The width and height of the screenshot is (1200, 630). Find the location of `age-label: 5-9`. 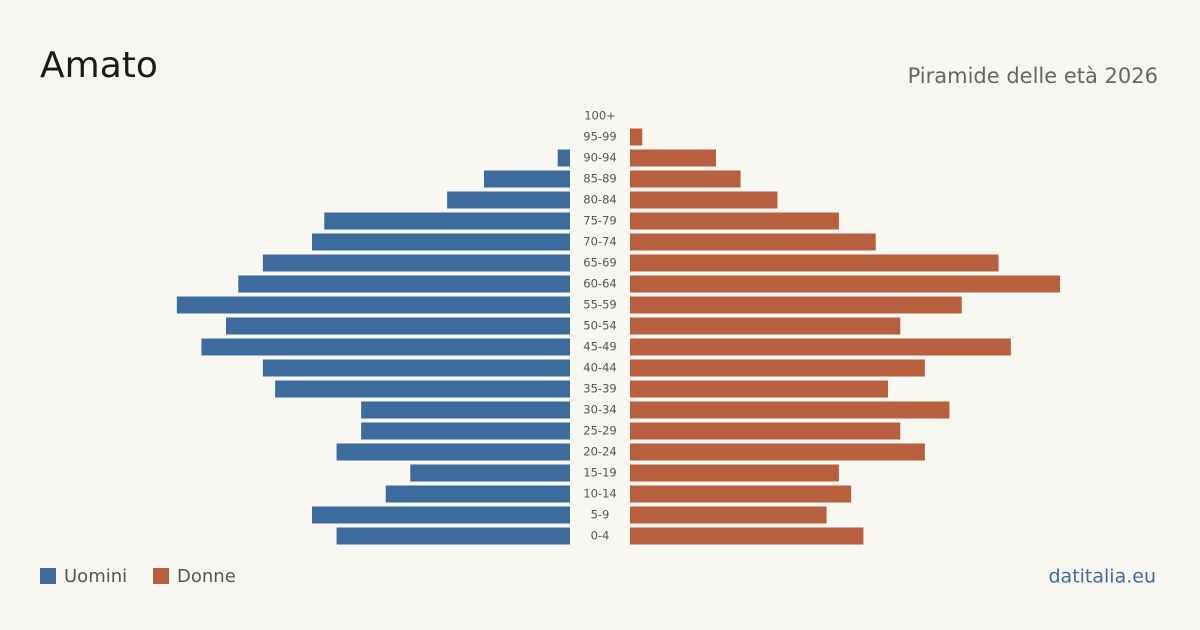

age-label: 5-9 is located at coordinates (600, 515).